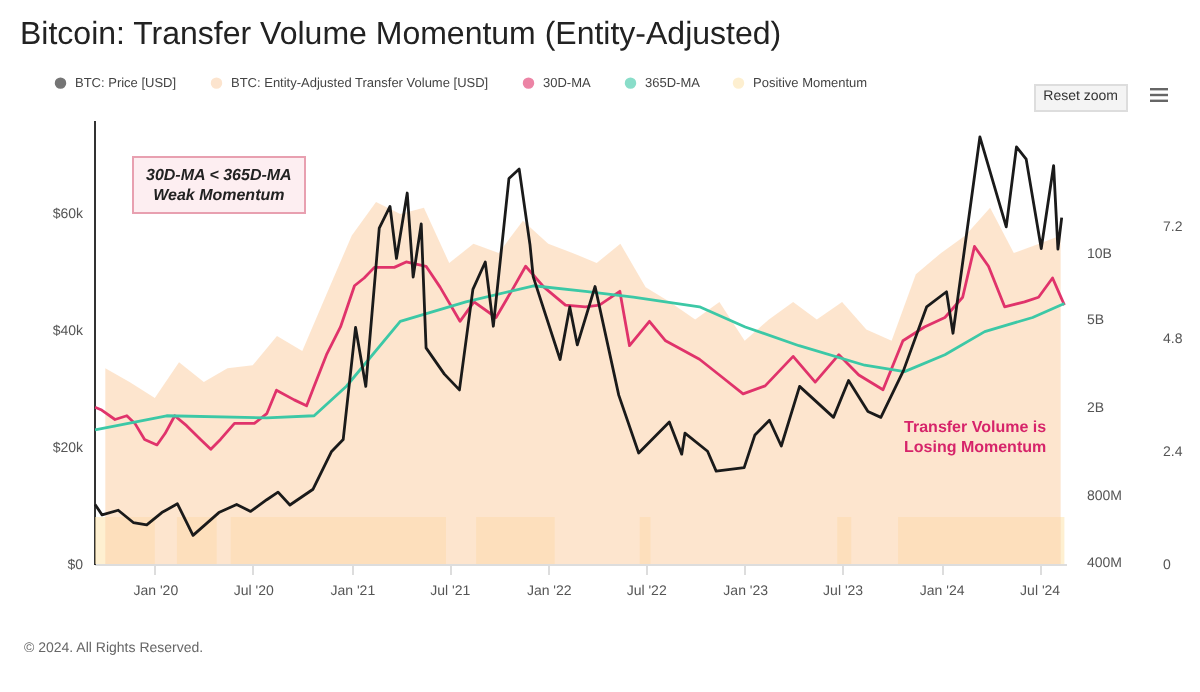 This screenshot has height=692, width=1200. What do you see at coordinates (401, 36) in the screenshot?
I see `chart-title: Bitcoin: Transfer Volume Momentum (Entity-Adjusted)` at bounding box center [401, 36].